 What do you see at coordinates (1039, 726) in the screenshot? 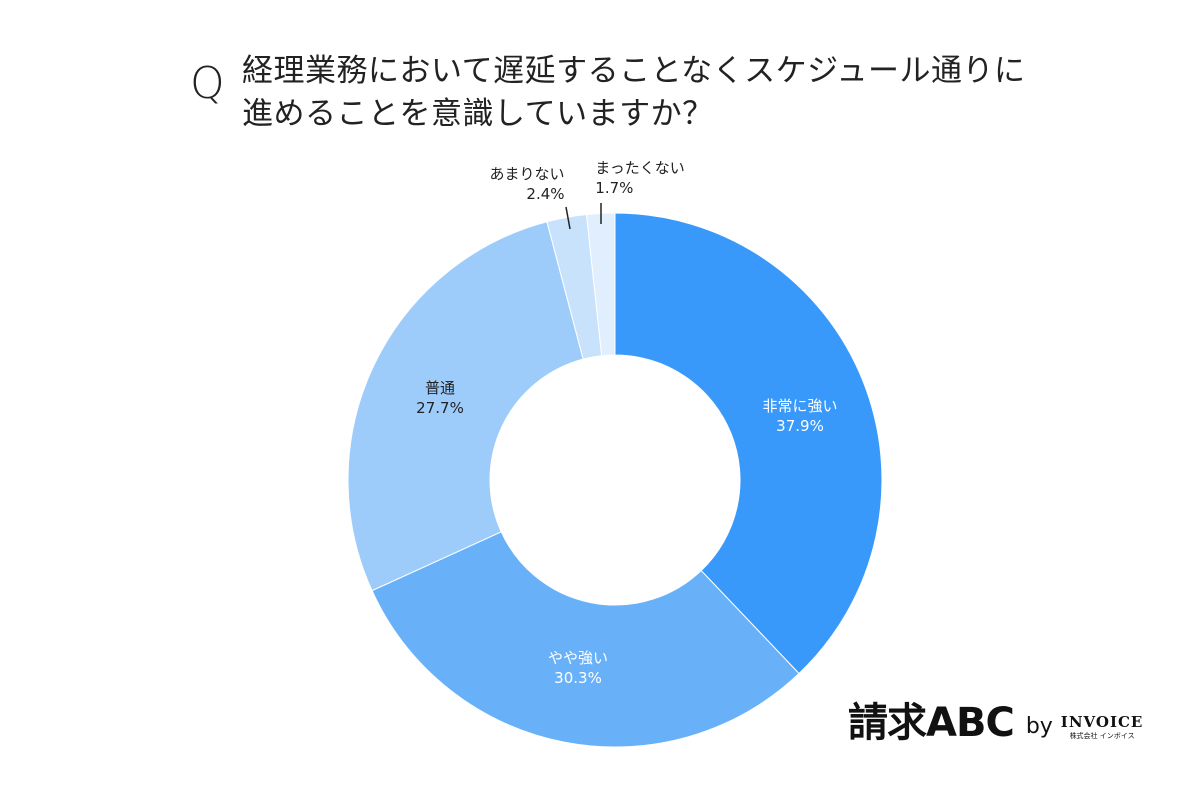
I see `logo-by: by` at bounding box center [1039, 726].